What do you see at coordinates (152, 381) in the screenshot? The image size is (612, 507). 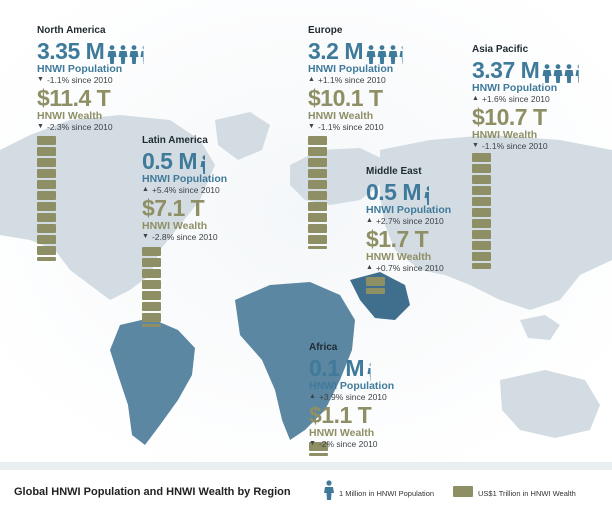 I see `map-south-america` at bounding box center [152, 381].